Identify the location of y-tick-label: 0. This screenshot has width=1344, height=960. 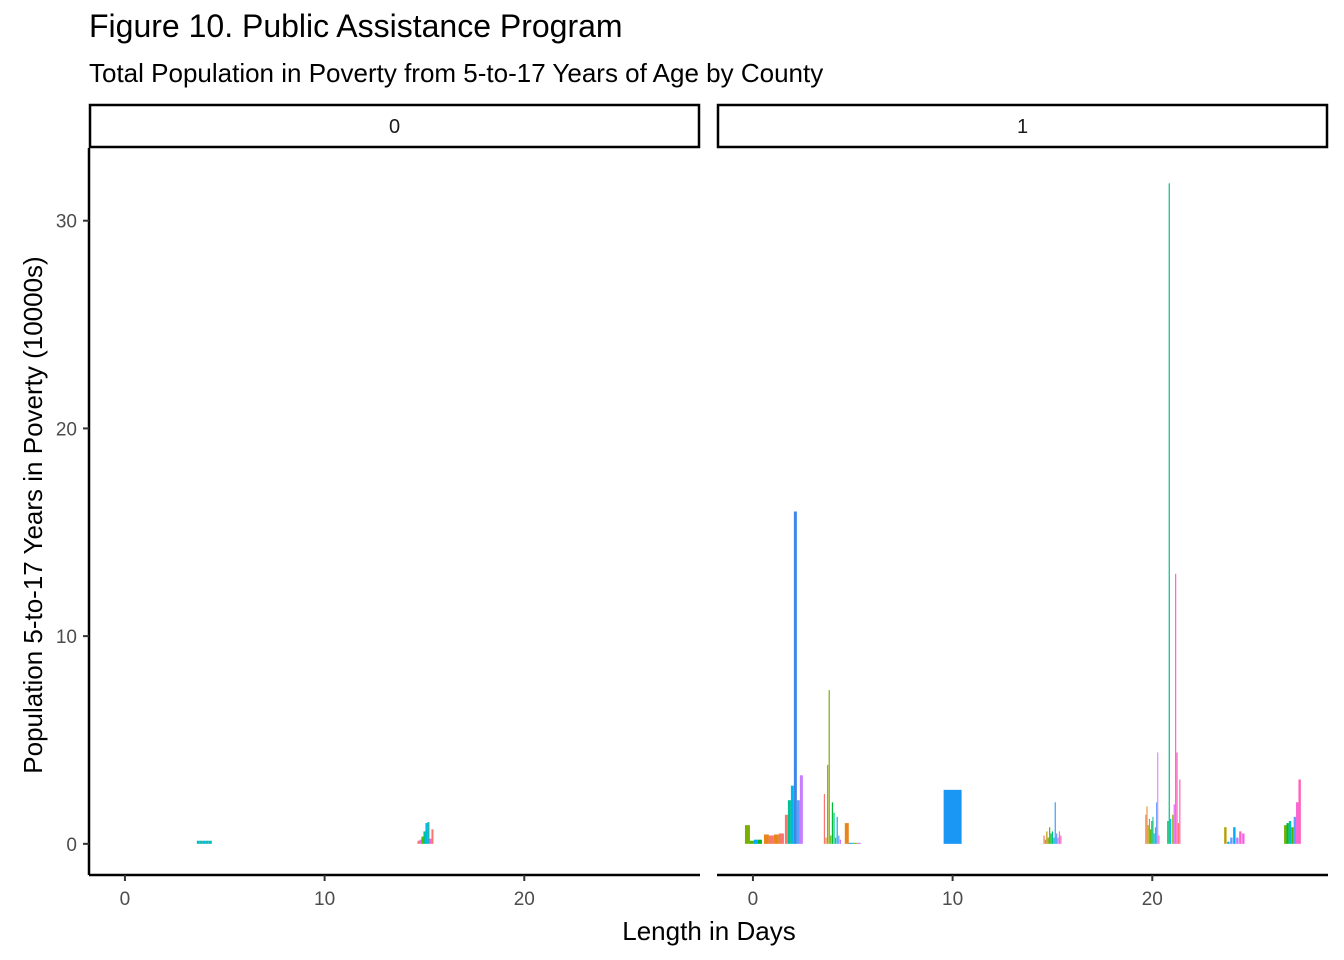
(71, 845).